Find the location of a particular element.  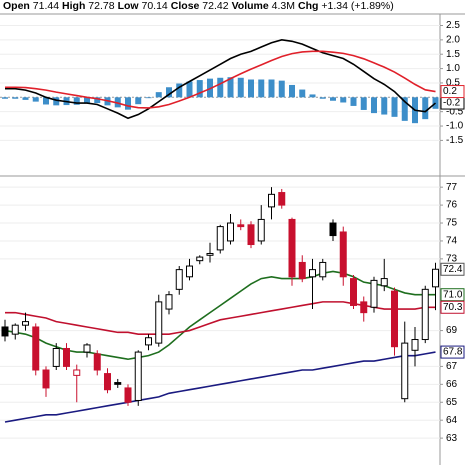

quote-value: 72.78 is located at coordinates (101, 6).